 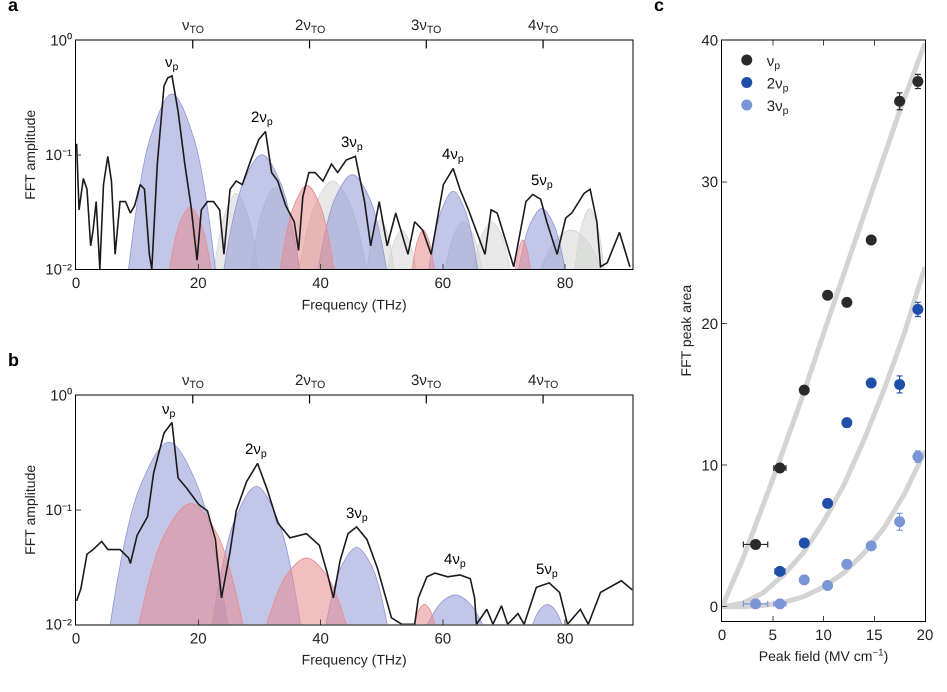 What do you see at coordinates (709, 324) in the screenshot?
I see `y-tick-label: 20` at bounding box center [709, 324].